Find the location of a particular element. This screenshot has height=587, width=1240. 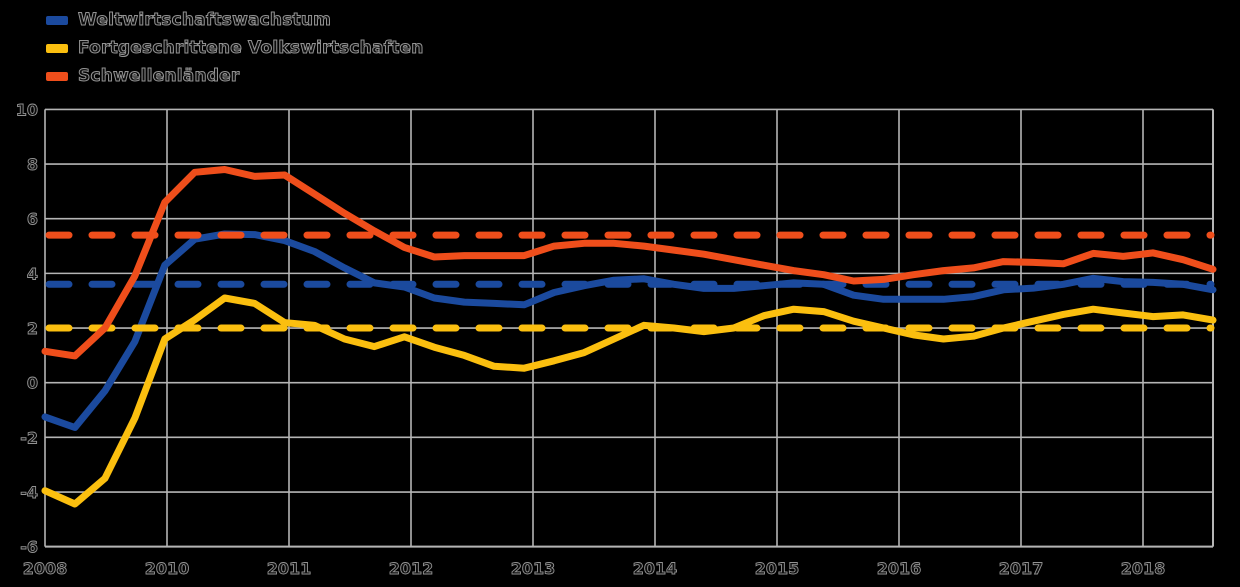

x-axis-tick-label: 2012 is located at coordinates (411, 568).